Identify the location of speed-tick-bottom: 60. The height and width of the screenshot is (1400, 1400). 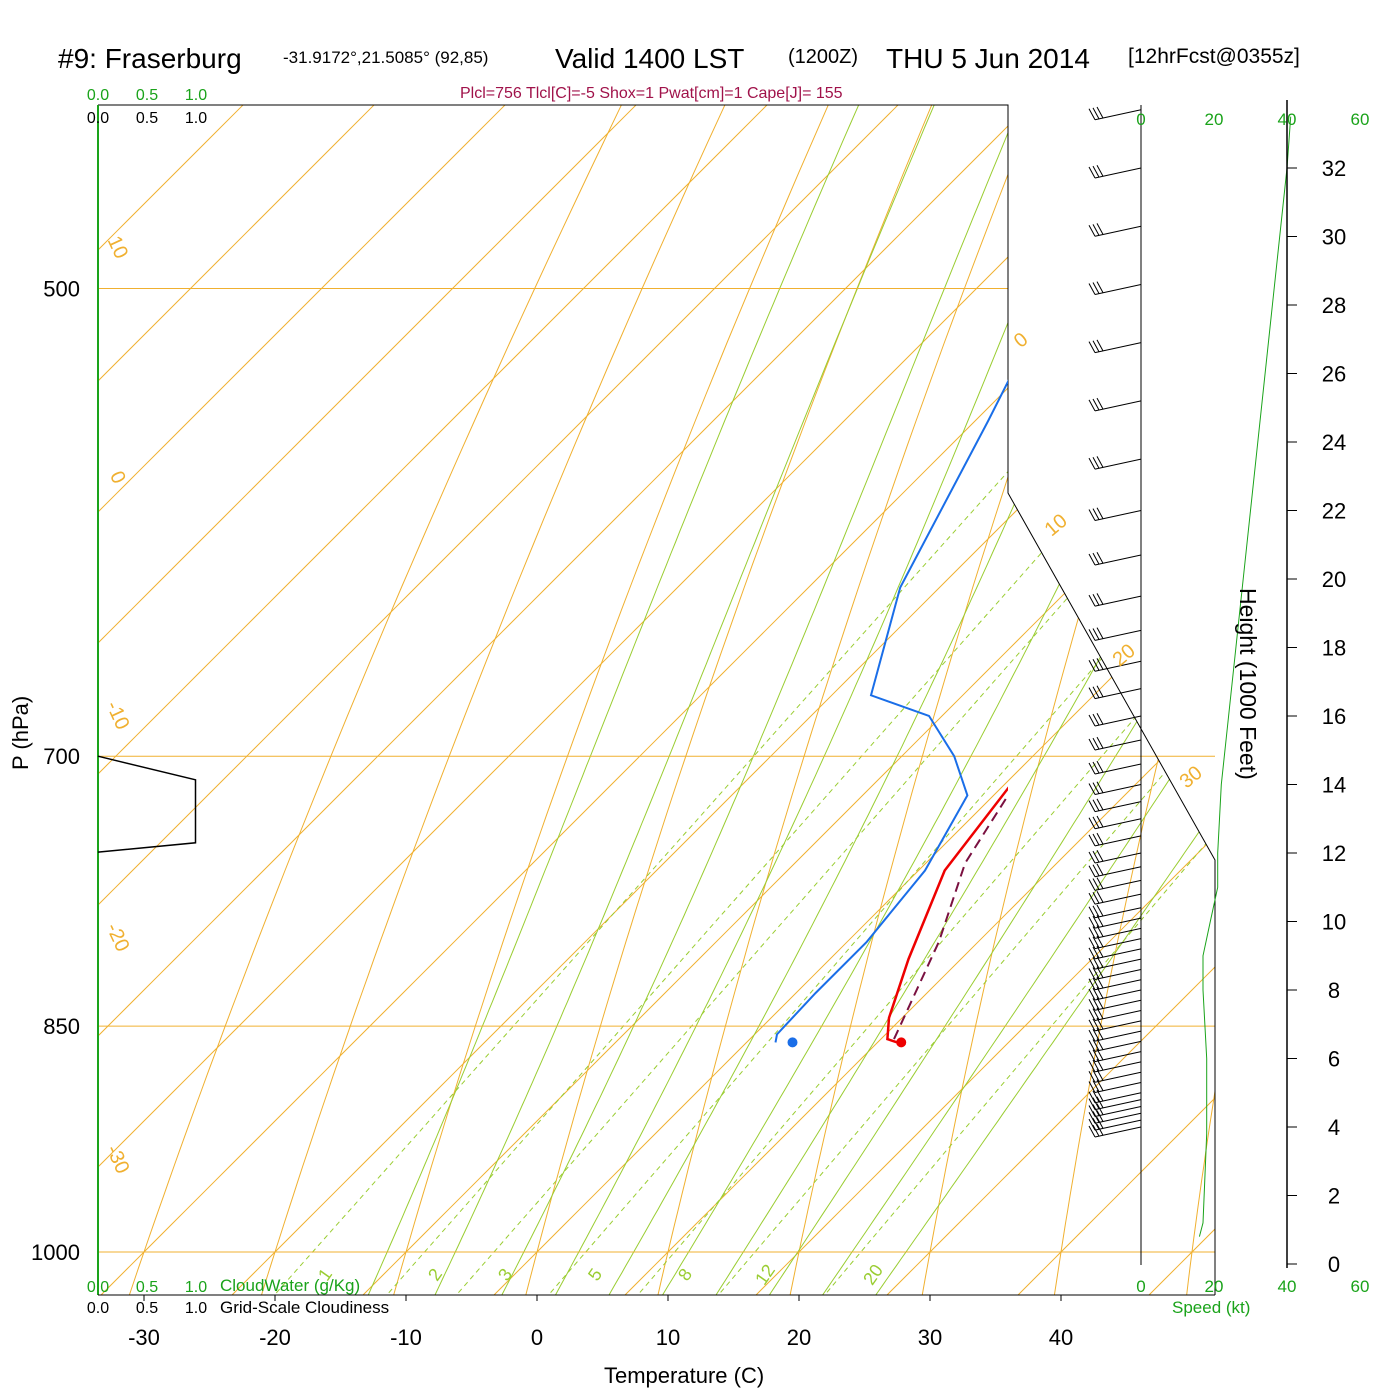
(1360, 1286).